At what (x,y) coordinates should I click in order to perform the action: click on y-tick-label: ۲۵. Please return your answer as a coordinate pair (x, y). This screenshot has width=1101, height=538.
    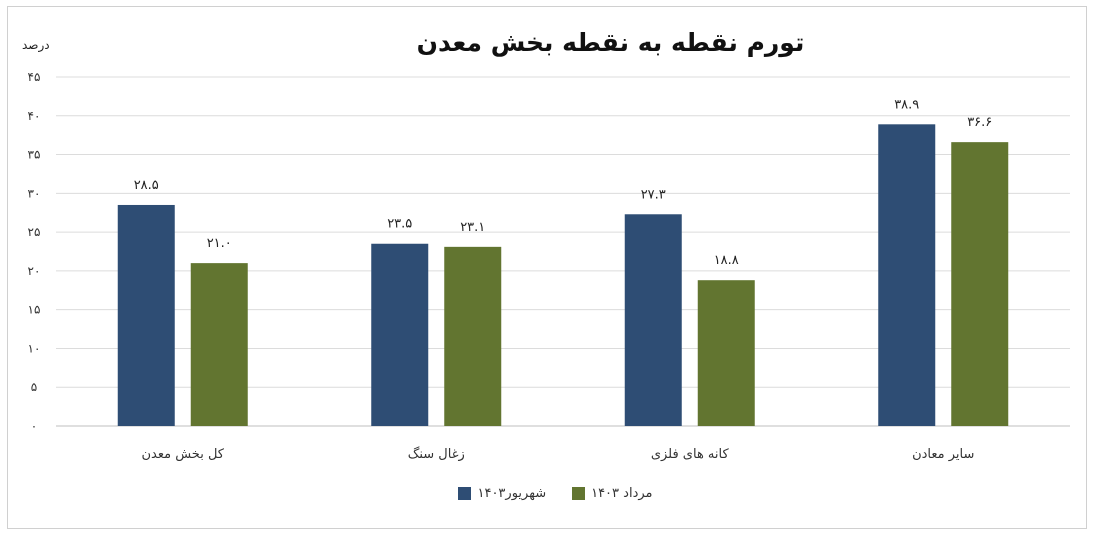
    Looking at the image, I should click on (34, 232).